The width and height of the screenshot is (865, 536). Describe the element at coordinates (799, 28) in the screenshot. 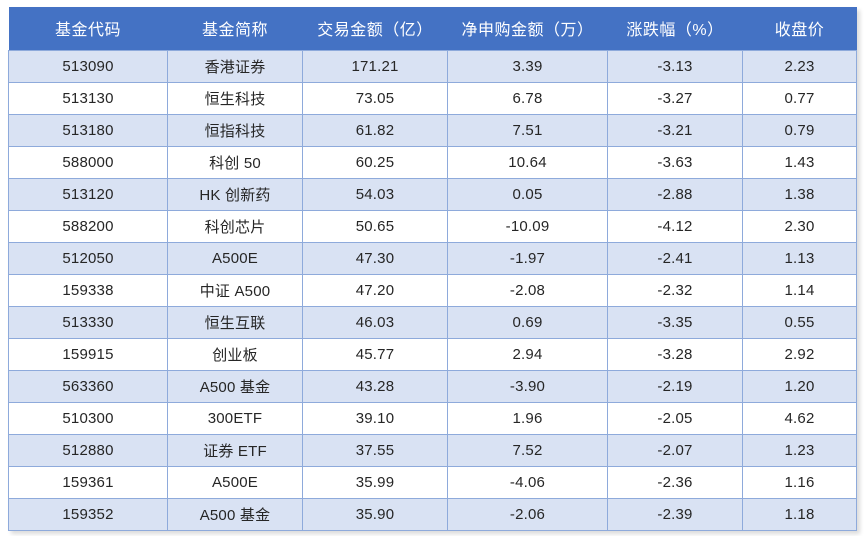

I see `column-header-close-price: 收盘价` at that location.